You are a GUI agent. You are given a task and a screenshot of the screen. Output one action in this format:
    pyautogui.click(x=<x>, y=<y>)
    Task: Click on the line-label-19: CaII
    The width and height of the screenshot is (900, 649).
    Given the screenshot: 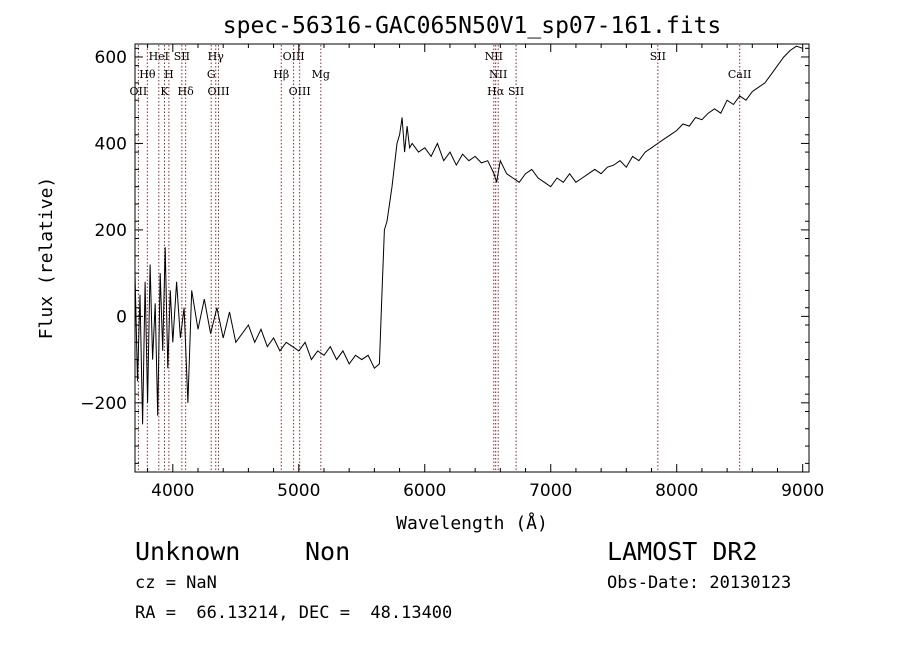 What is the action you would take?
    pyautogui.click(x=740, y=74)
    